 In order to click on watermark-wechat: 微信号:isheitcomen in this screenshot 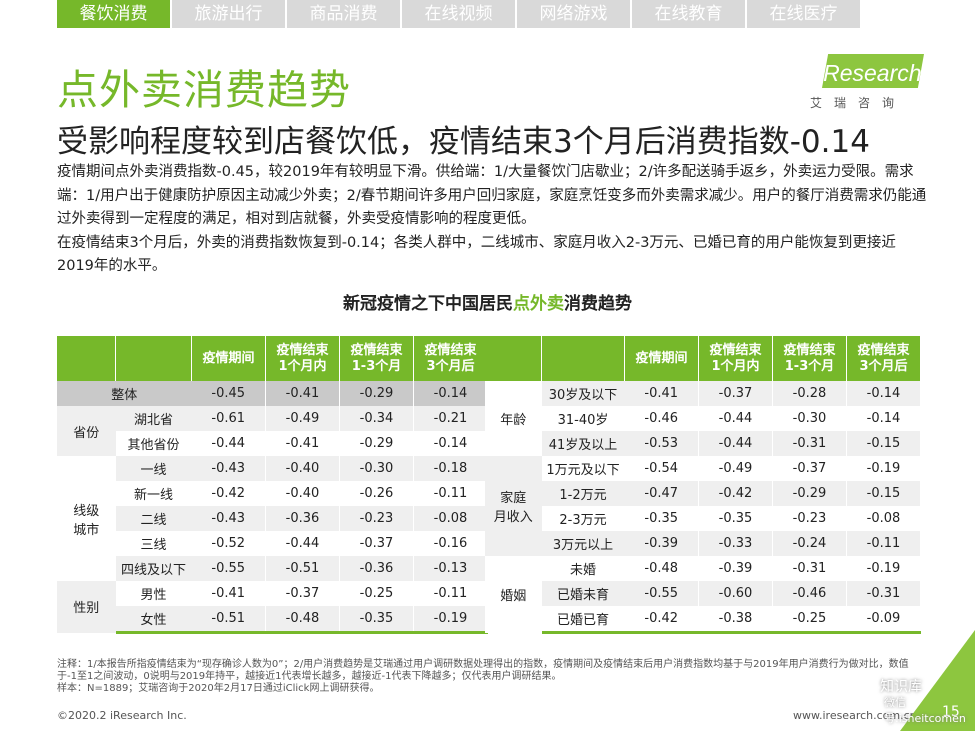, I will do `click(925, 710)`.